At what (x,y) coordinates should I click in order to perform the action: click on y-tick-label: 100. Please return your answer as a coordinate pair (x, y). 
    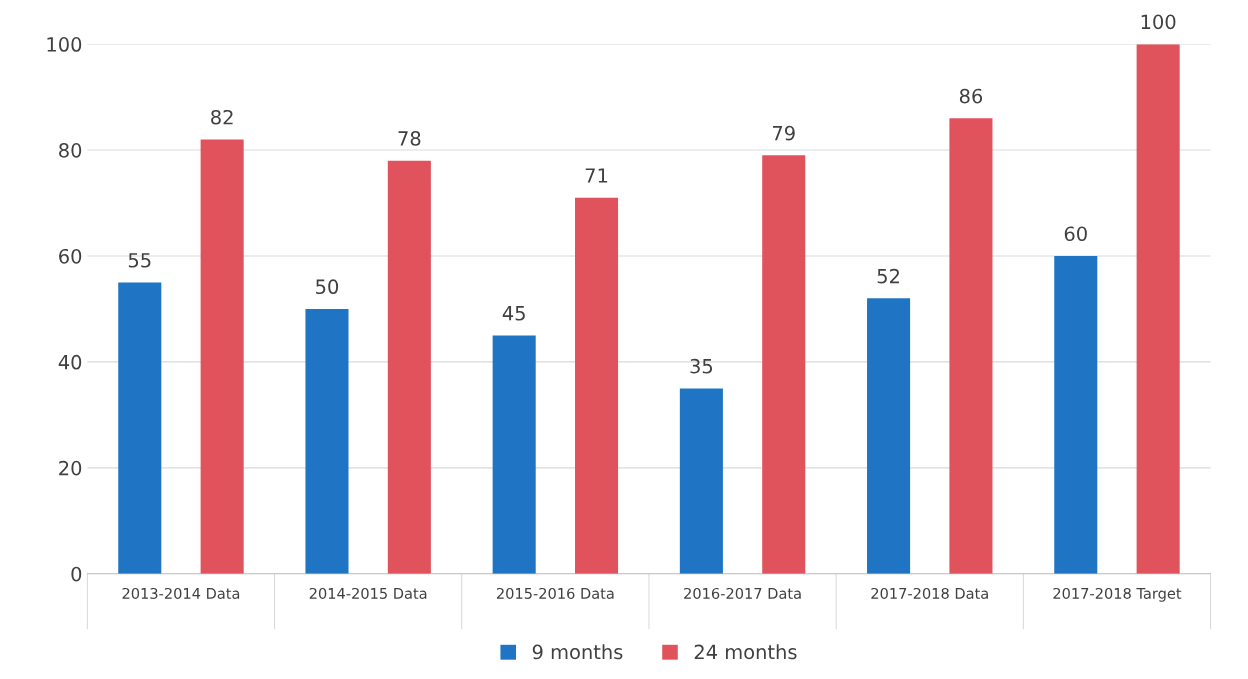
    Looking at the image, I should click on (64, 44).